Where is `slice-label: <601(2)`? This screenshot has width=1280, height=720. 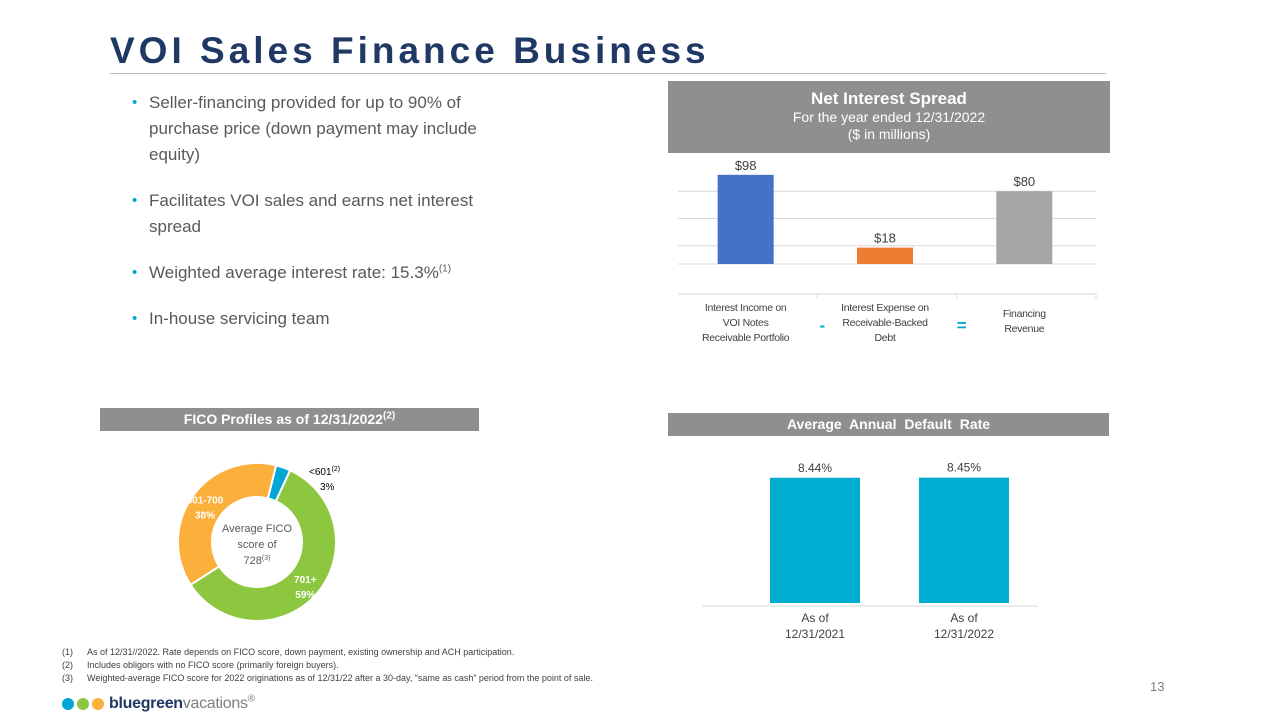
slice-label: <601(2) is located at coordinates (324, 472).